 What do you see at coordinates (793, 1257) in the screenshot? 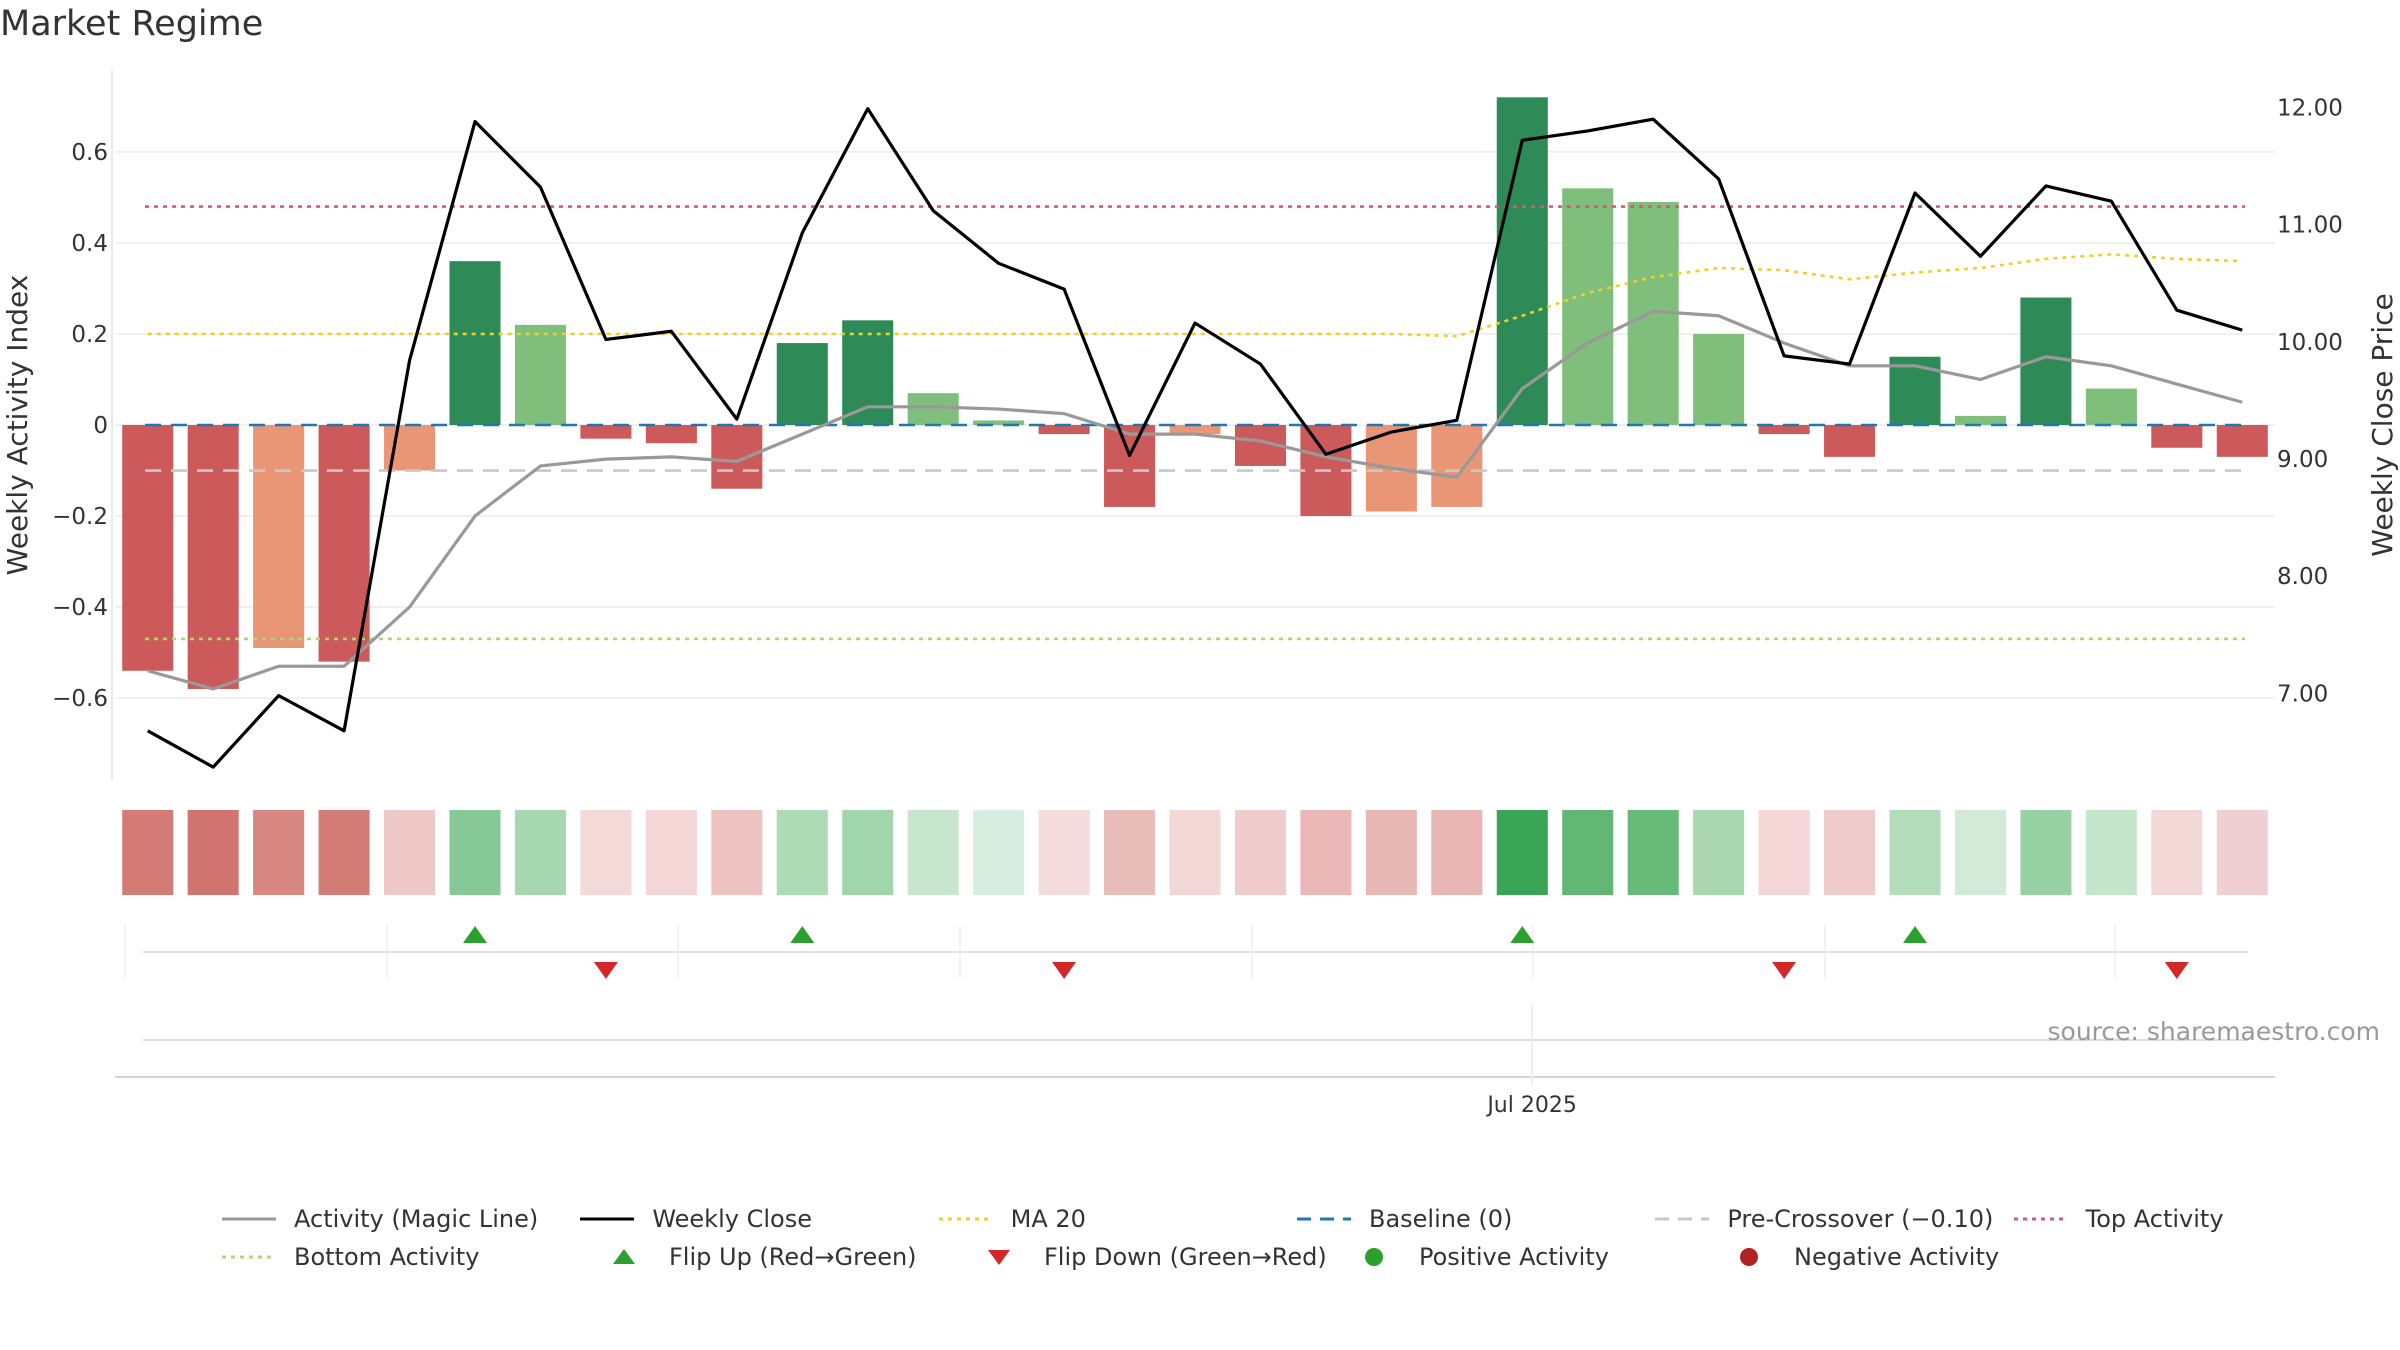
I see `legend-label: Flip Up (Red→Green)` at bounding box center [793, 1257].